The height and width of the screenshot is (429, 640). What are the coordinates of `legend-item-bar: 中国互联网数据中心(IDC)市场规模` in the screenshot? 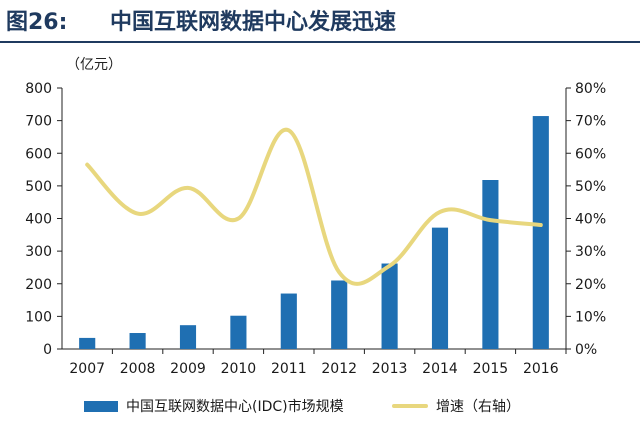 It's located at (214, 406).